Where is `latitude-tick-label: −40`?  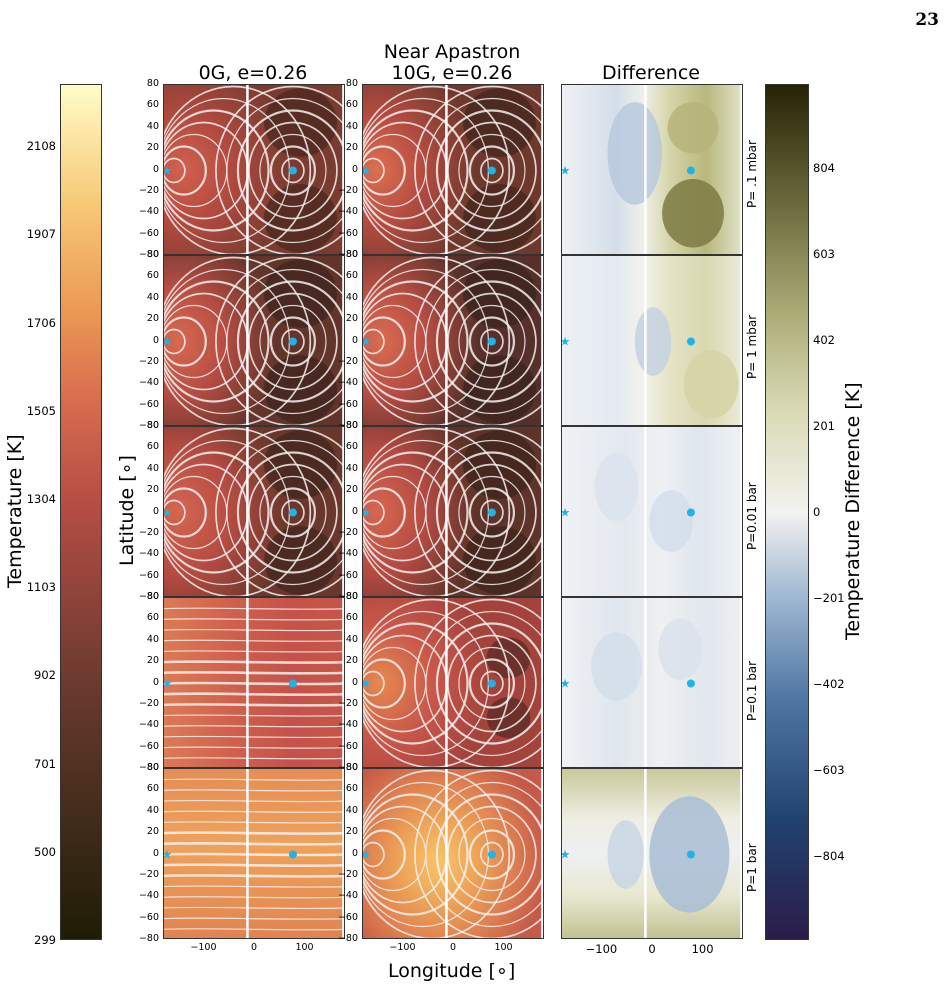 latitude-tick-label: −40 is located at coordinates (347, 212).